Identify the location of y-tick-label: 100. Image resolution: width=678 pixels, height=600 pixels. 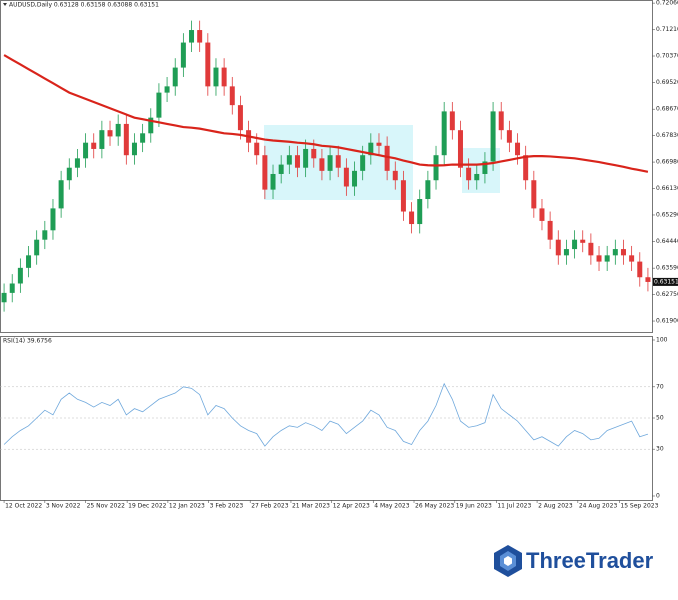
(662, 340).